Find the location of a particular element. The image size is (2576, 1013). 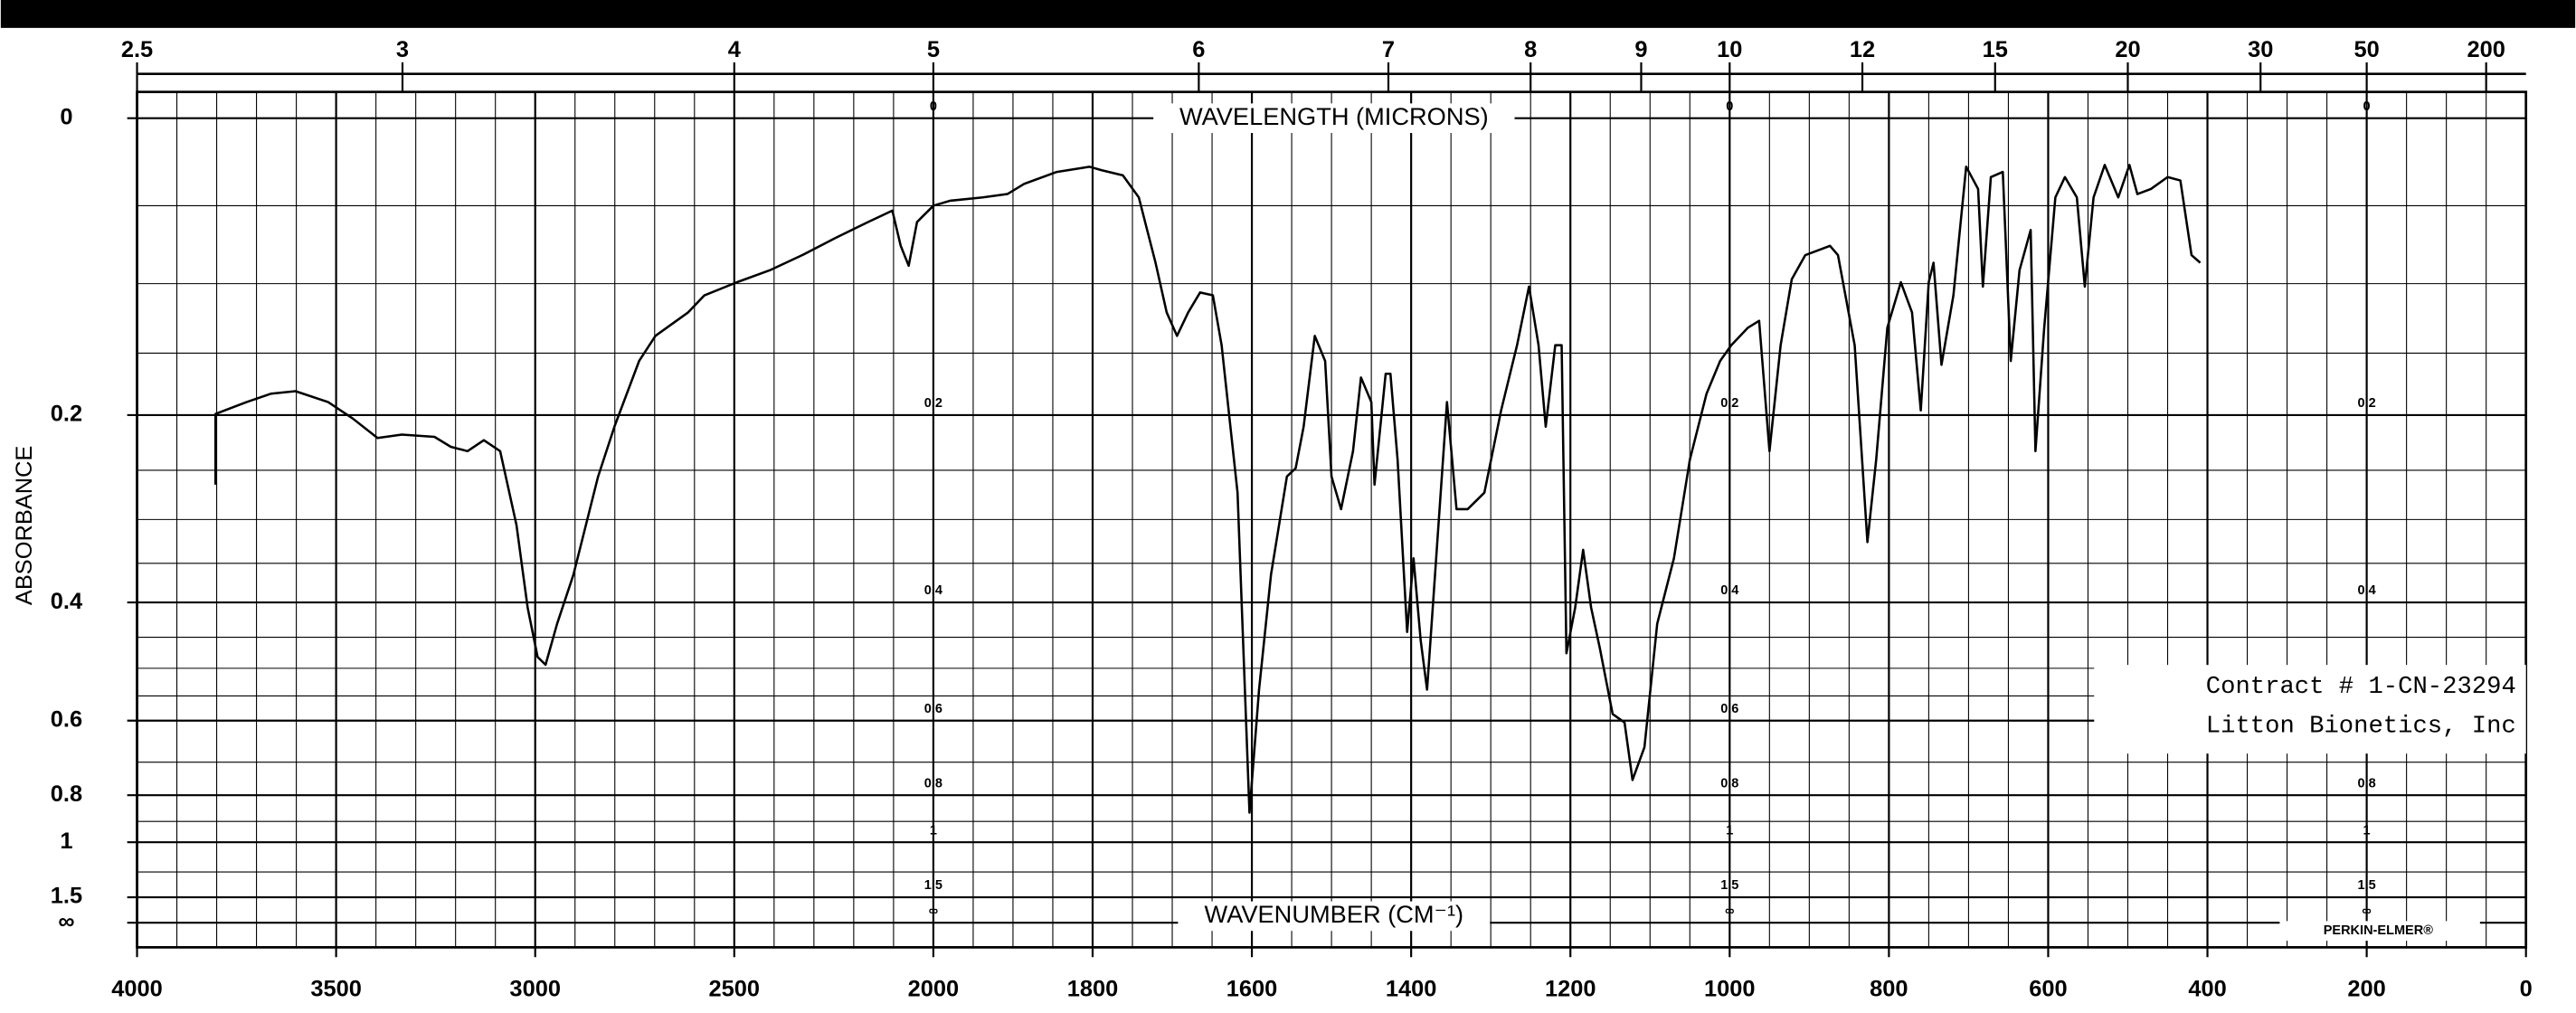

x-tick-label: 0 is located at coordinates (2526, 988).